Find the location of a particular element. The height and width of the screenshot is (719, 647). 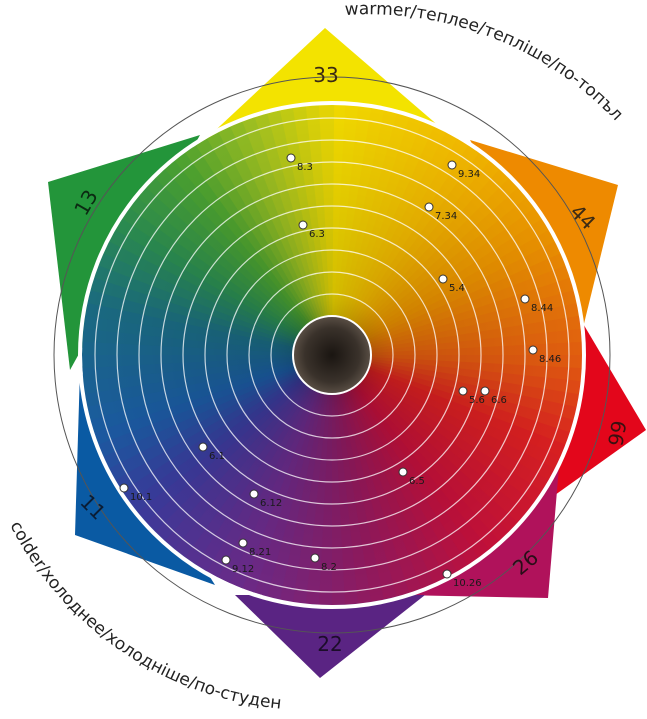

point-label: 6.6 is located at coordinates (499, 400).